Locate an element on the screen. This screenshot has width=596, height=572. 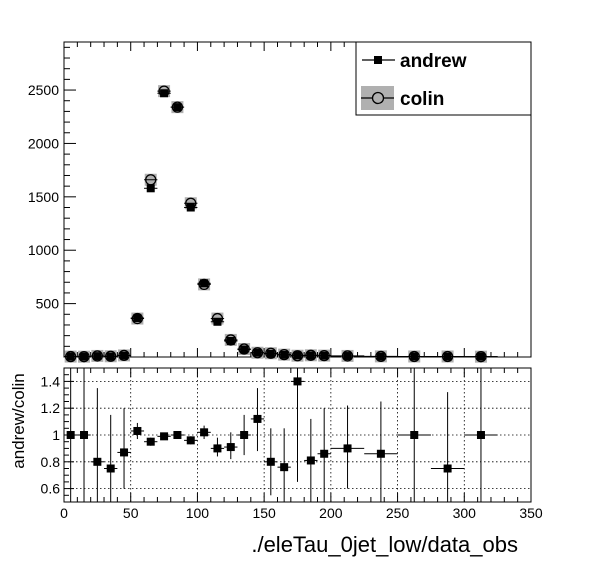
ratio-y-tick-label: 1.4 is located at coordinates (51, 381).